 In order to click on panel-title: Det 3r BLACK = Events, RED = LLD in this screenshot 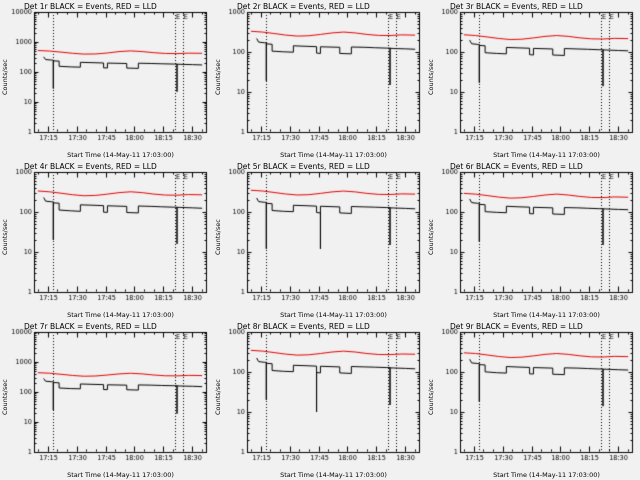, I will do `click(516, 6)`.